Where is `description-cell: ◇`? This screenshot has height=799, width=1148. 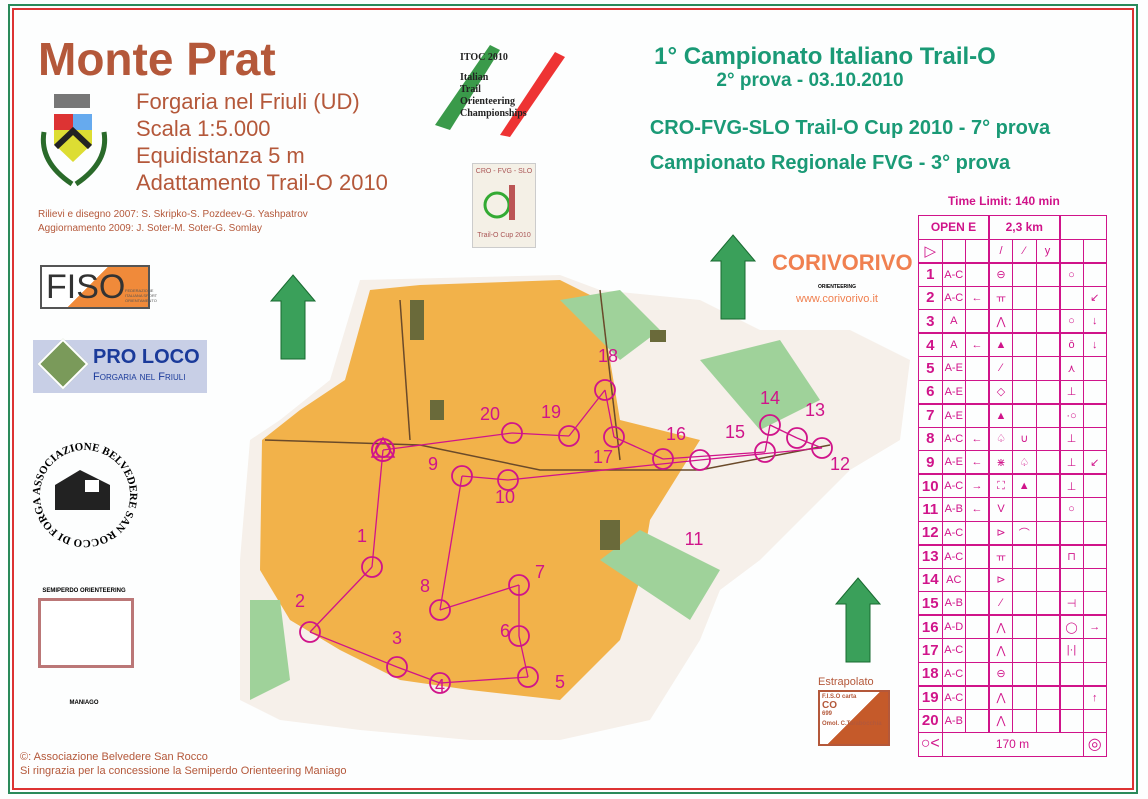
description-cell: ◇ is located at coordinates (1000, 391).